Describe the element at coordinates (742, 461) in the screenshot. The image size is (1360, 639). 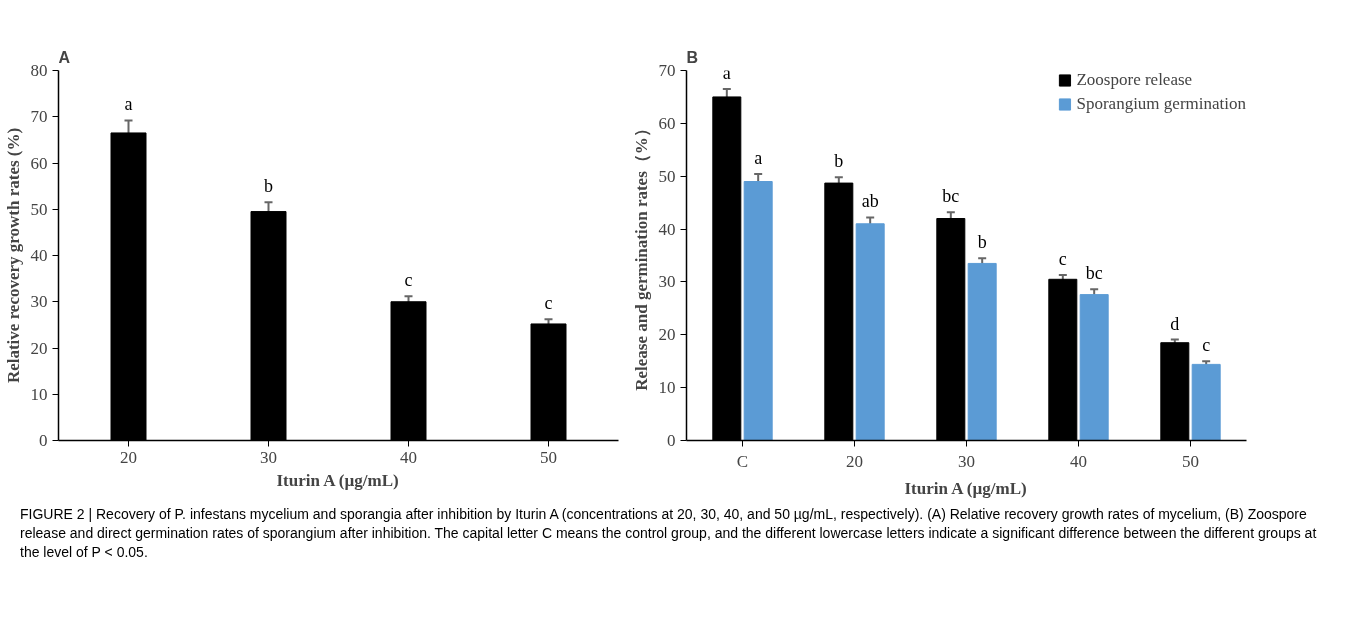
I see `x-tick-label: C` at that location.